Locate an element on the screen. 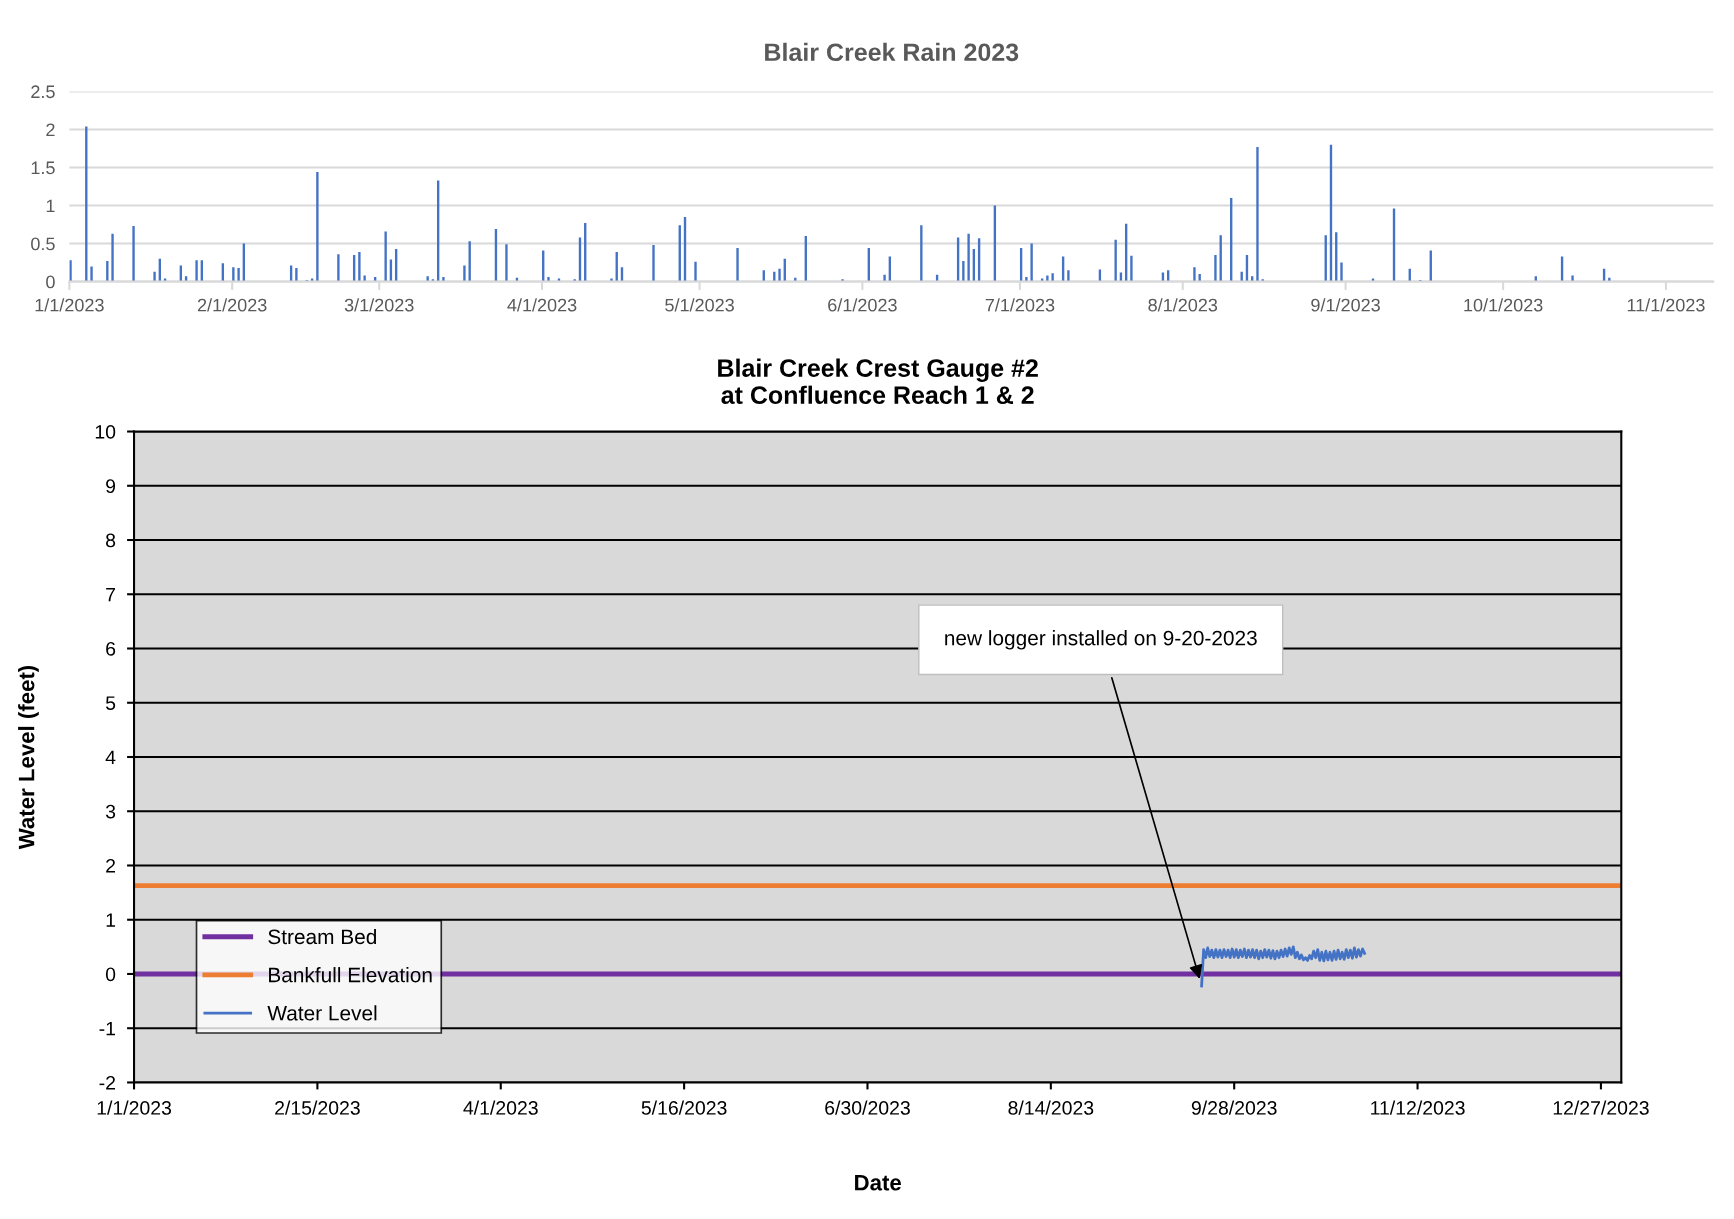 Image resolution: width=1734 pixels, height=1219 pixels. x-tick-label: 3/1/2023 is located at coordinates (379, 305).